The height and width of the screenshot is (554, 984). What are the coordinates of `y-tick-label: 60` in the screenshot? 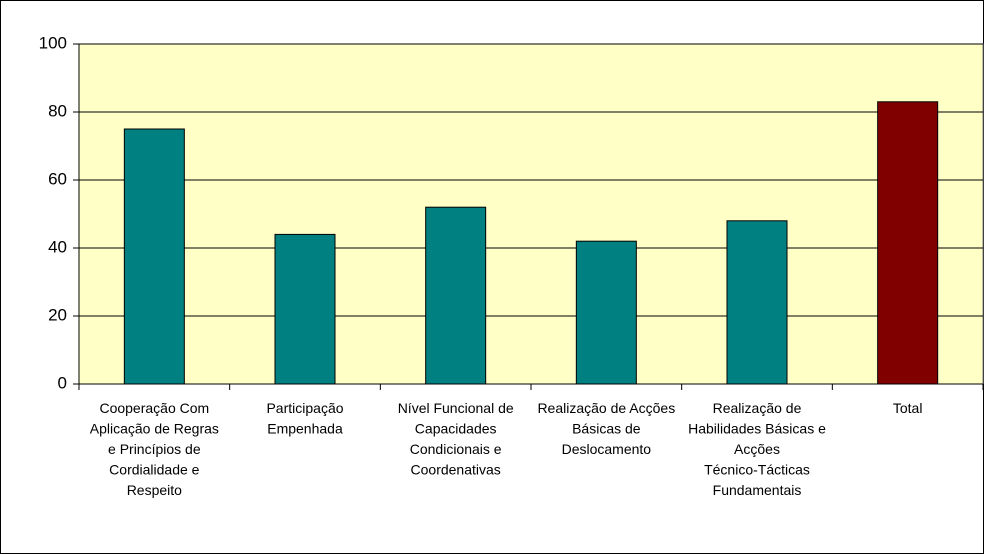 It's located at (57, 178).